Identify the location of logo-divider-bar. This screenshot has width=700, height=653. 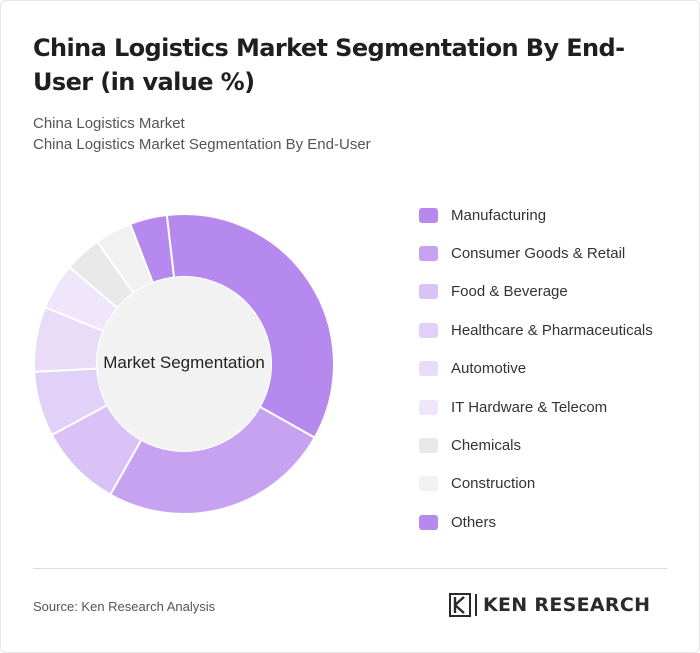
(476, 605).